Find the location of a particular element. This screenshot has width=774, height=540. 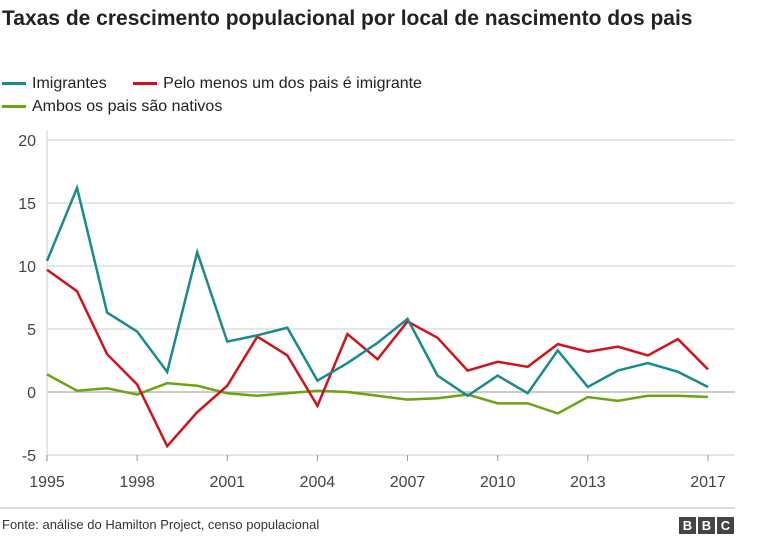

x-tick-label: 2004 is located at coordinates (318, 482).